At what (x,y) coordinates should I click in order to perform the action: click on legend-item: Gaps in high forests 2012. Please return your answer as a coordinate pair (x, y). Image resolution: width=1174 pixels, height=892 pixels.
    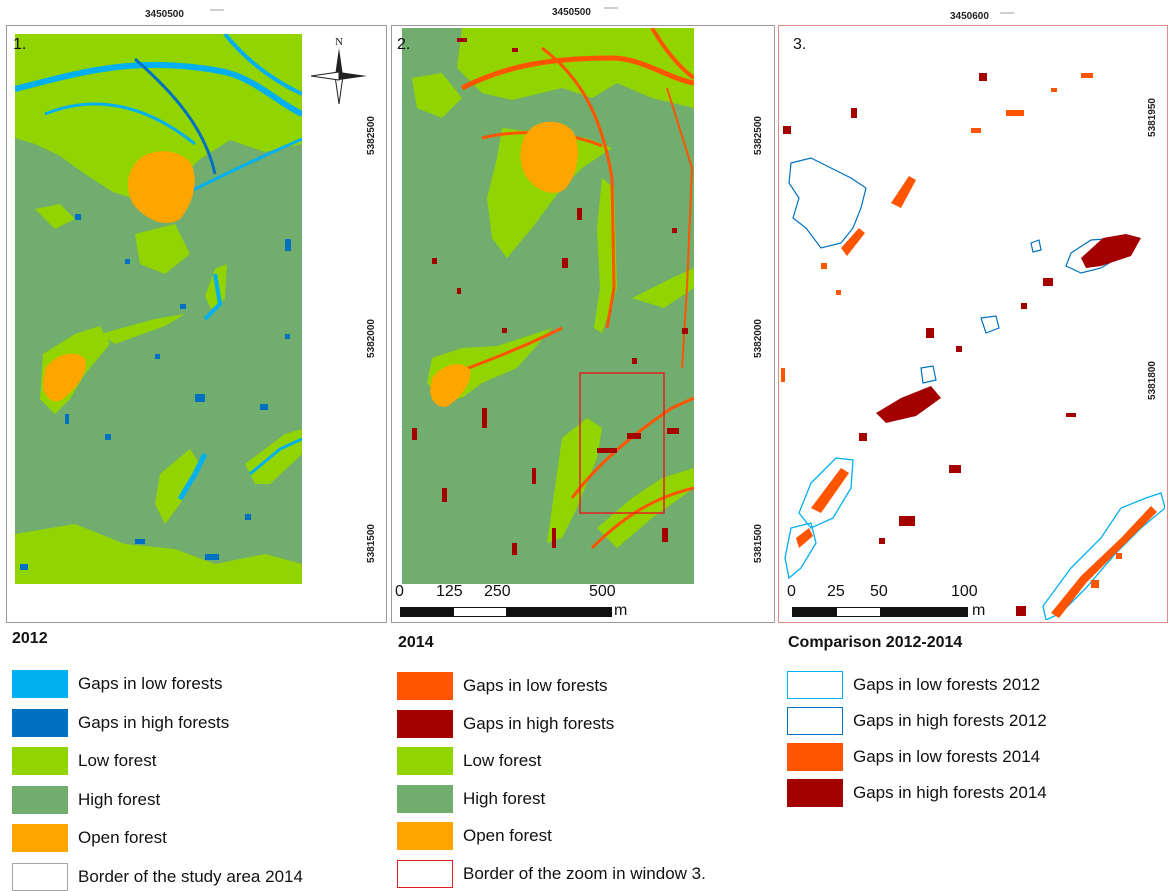
    Looking at the image, I should click on (917, 721).